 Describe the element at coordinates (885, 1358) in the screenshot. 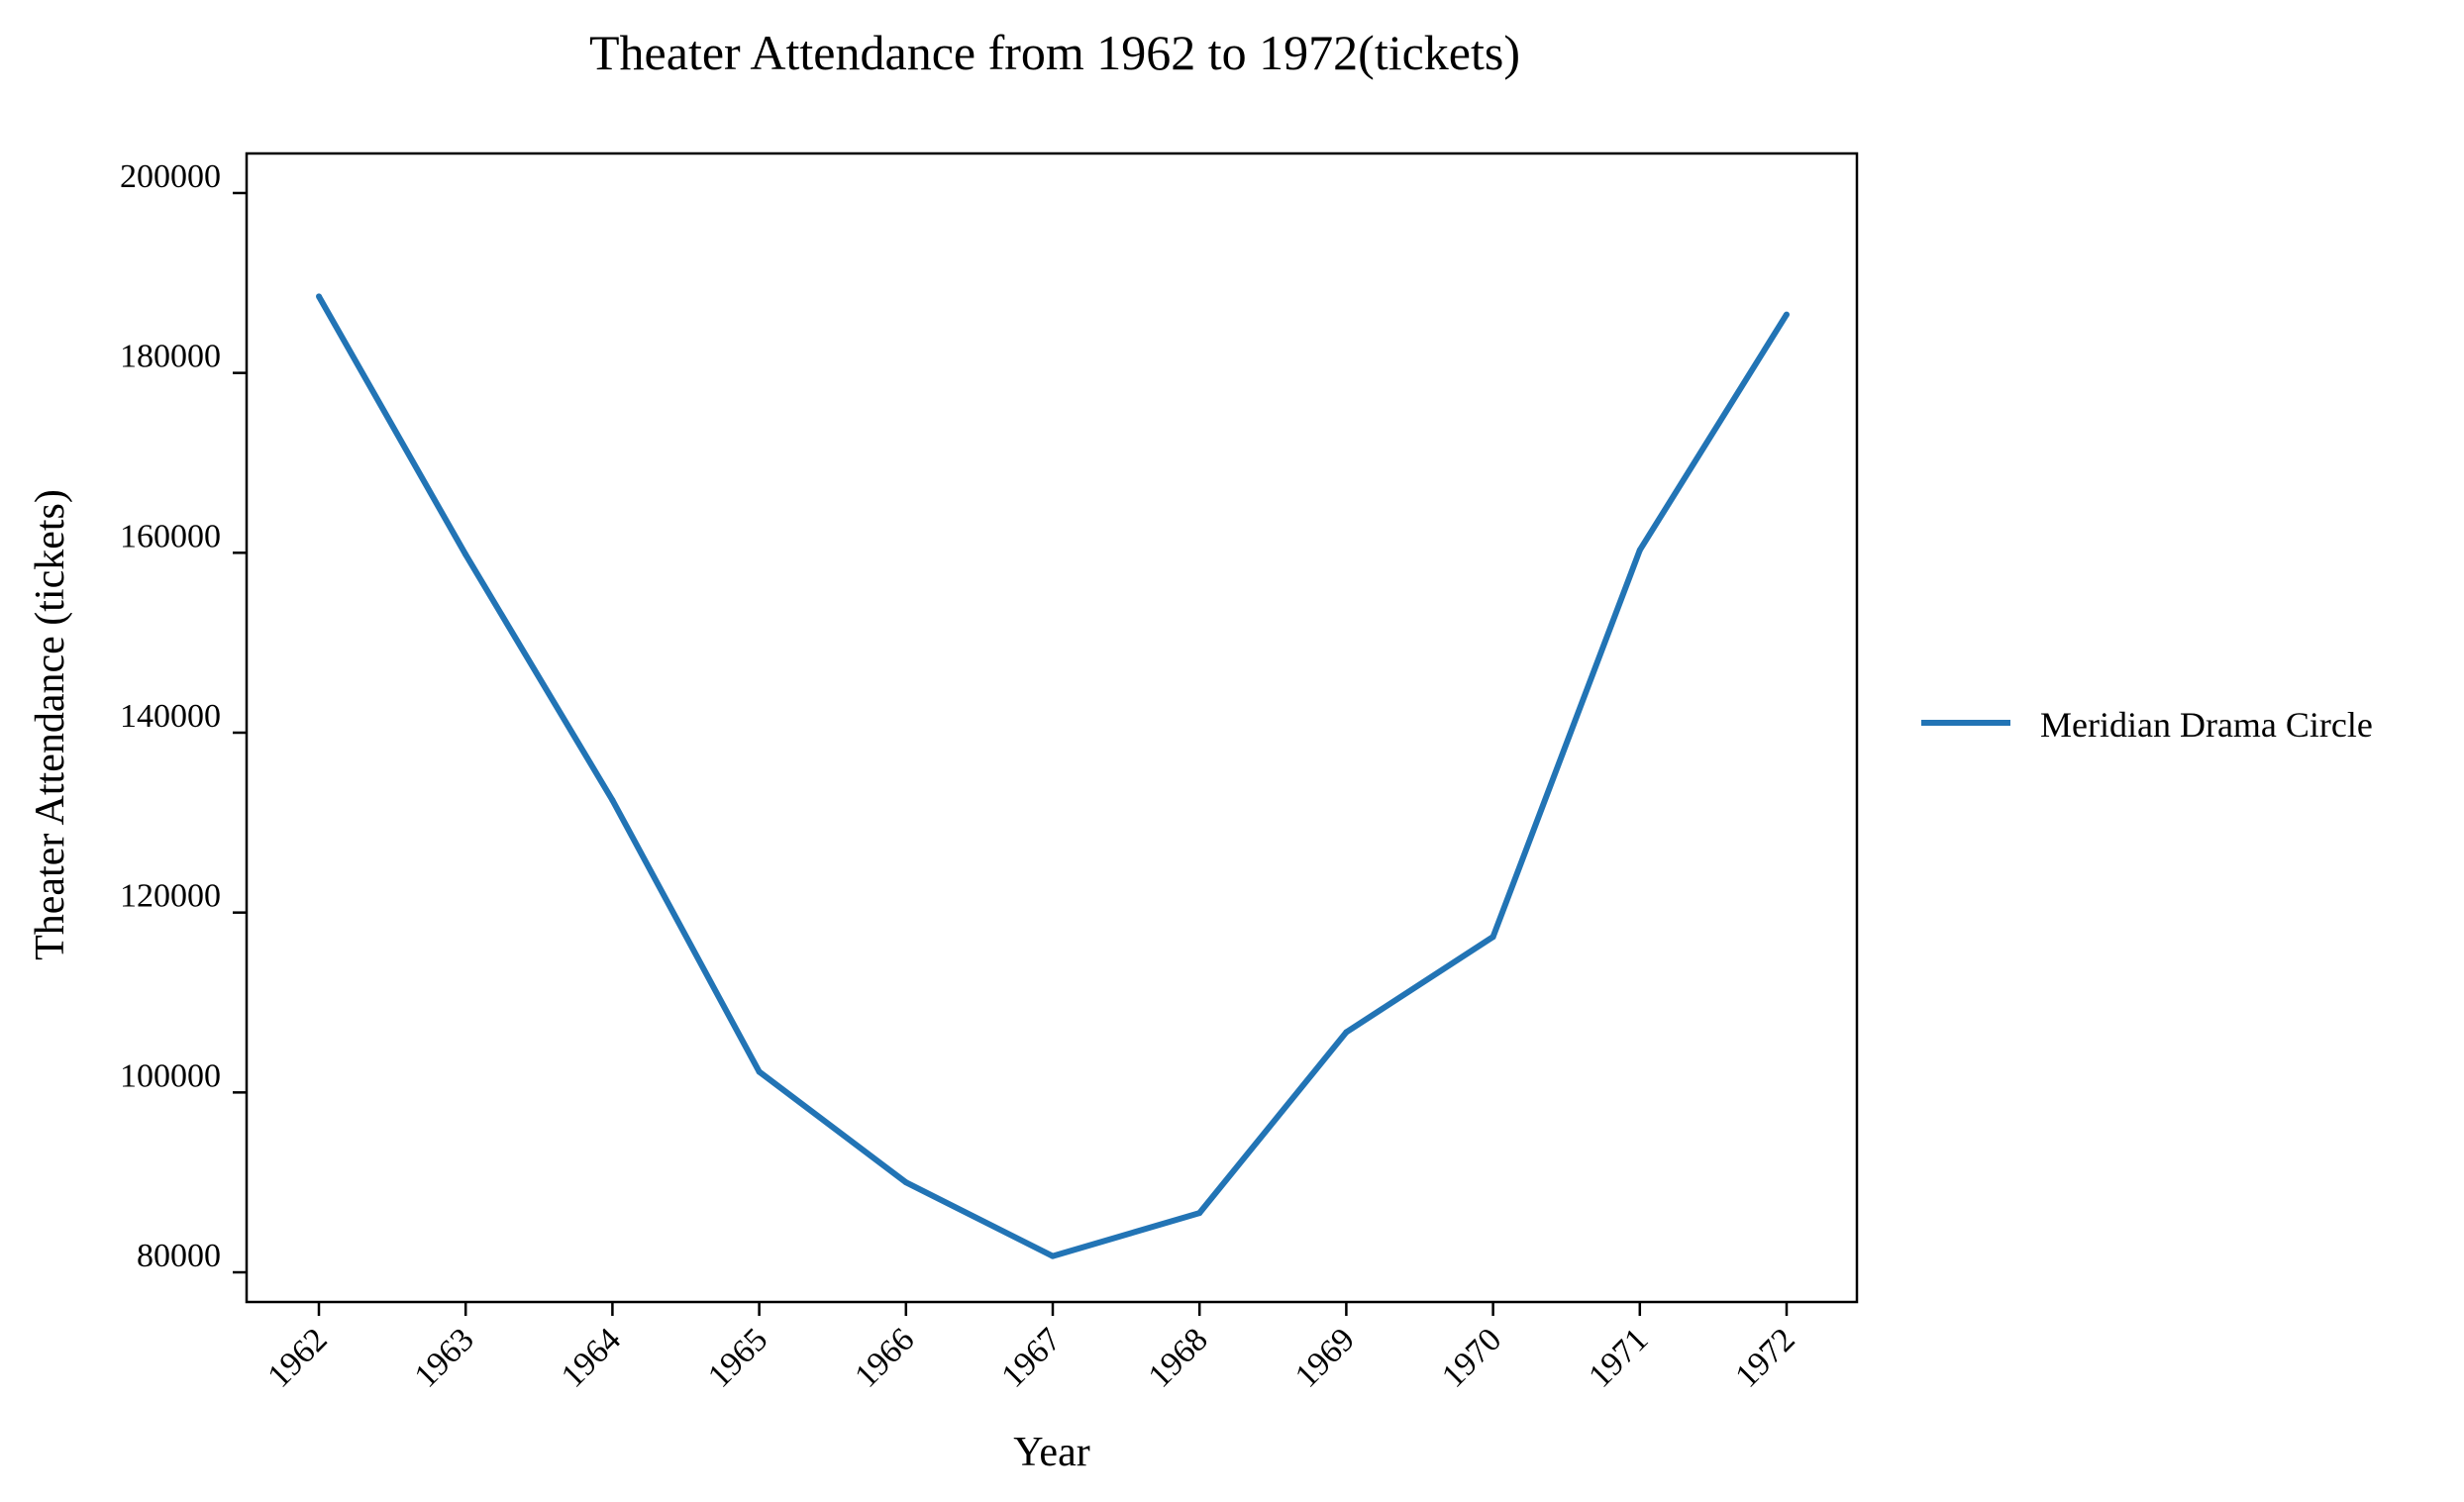

I see `x-tick-label: 1966` at that location.